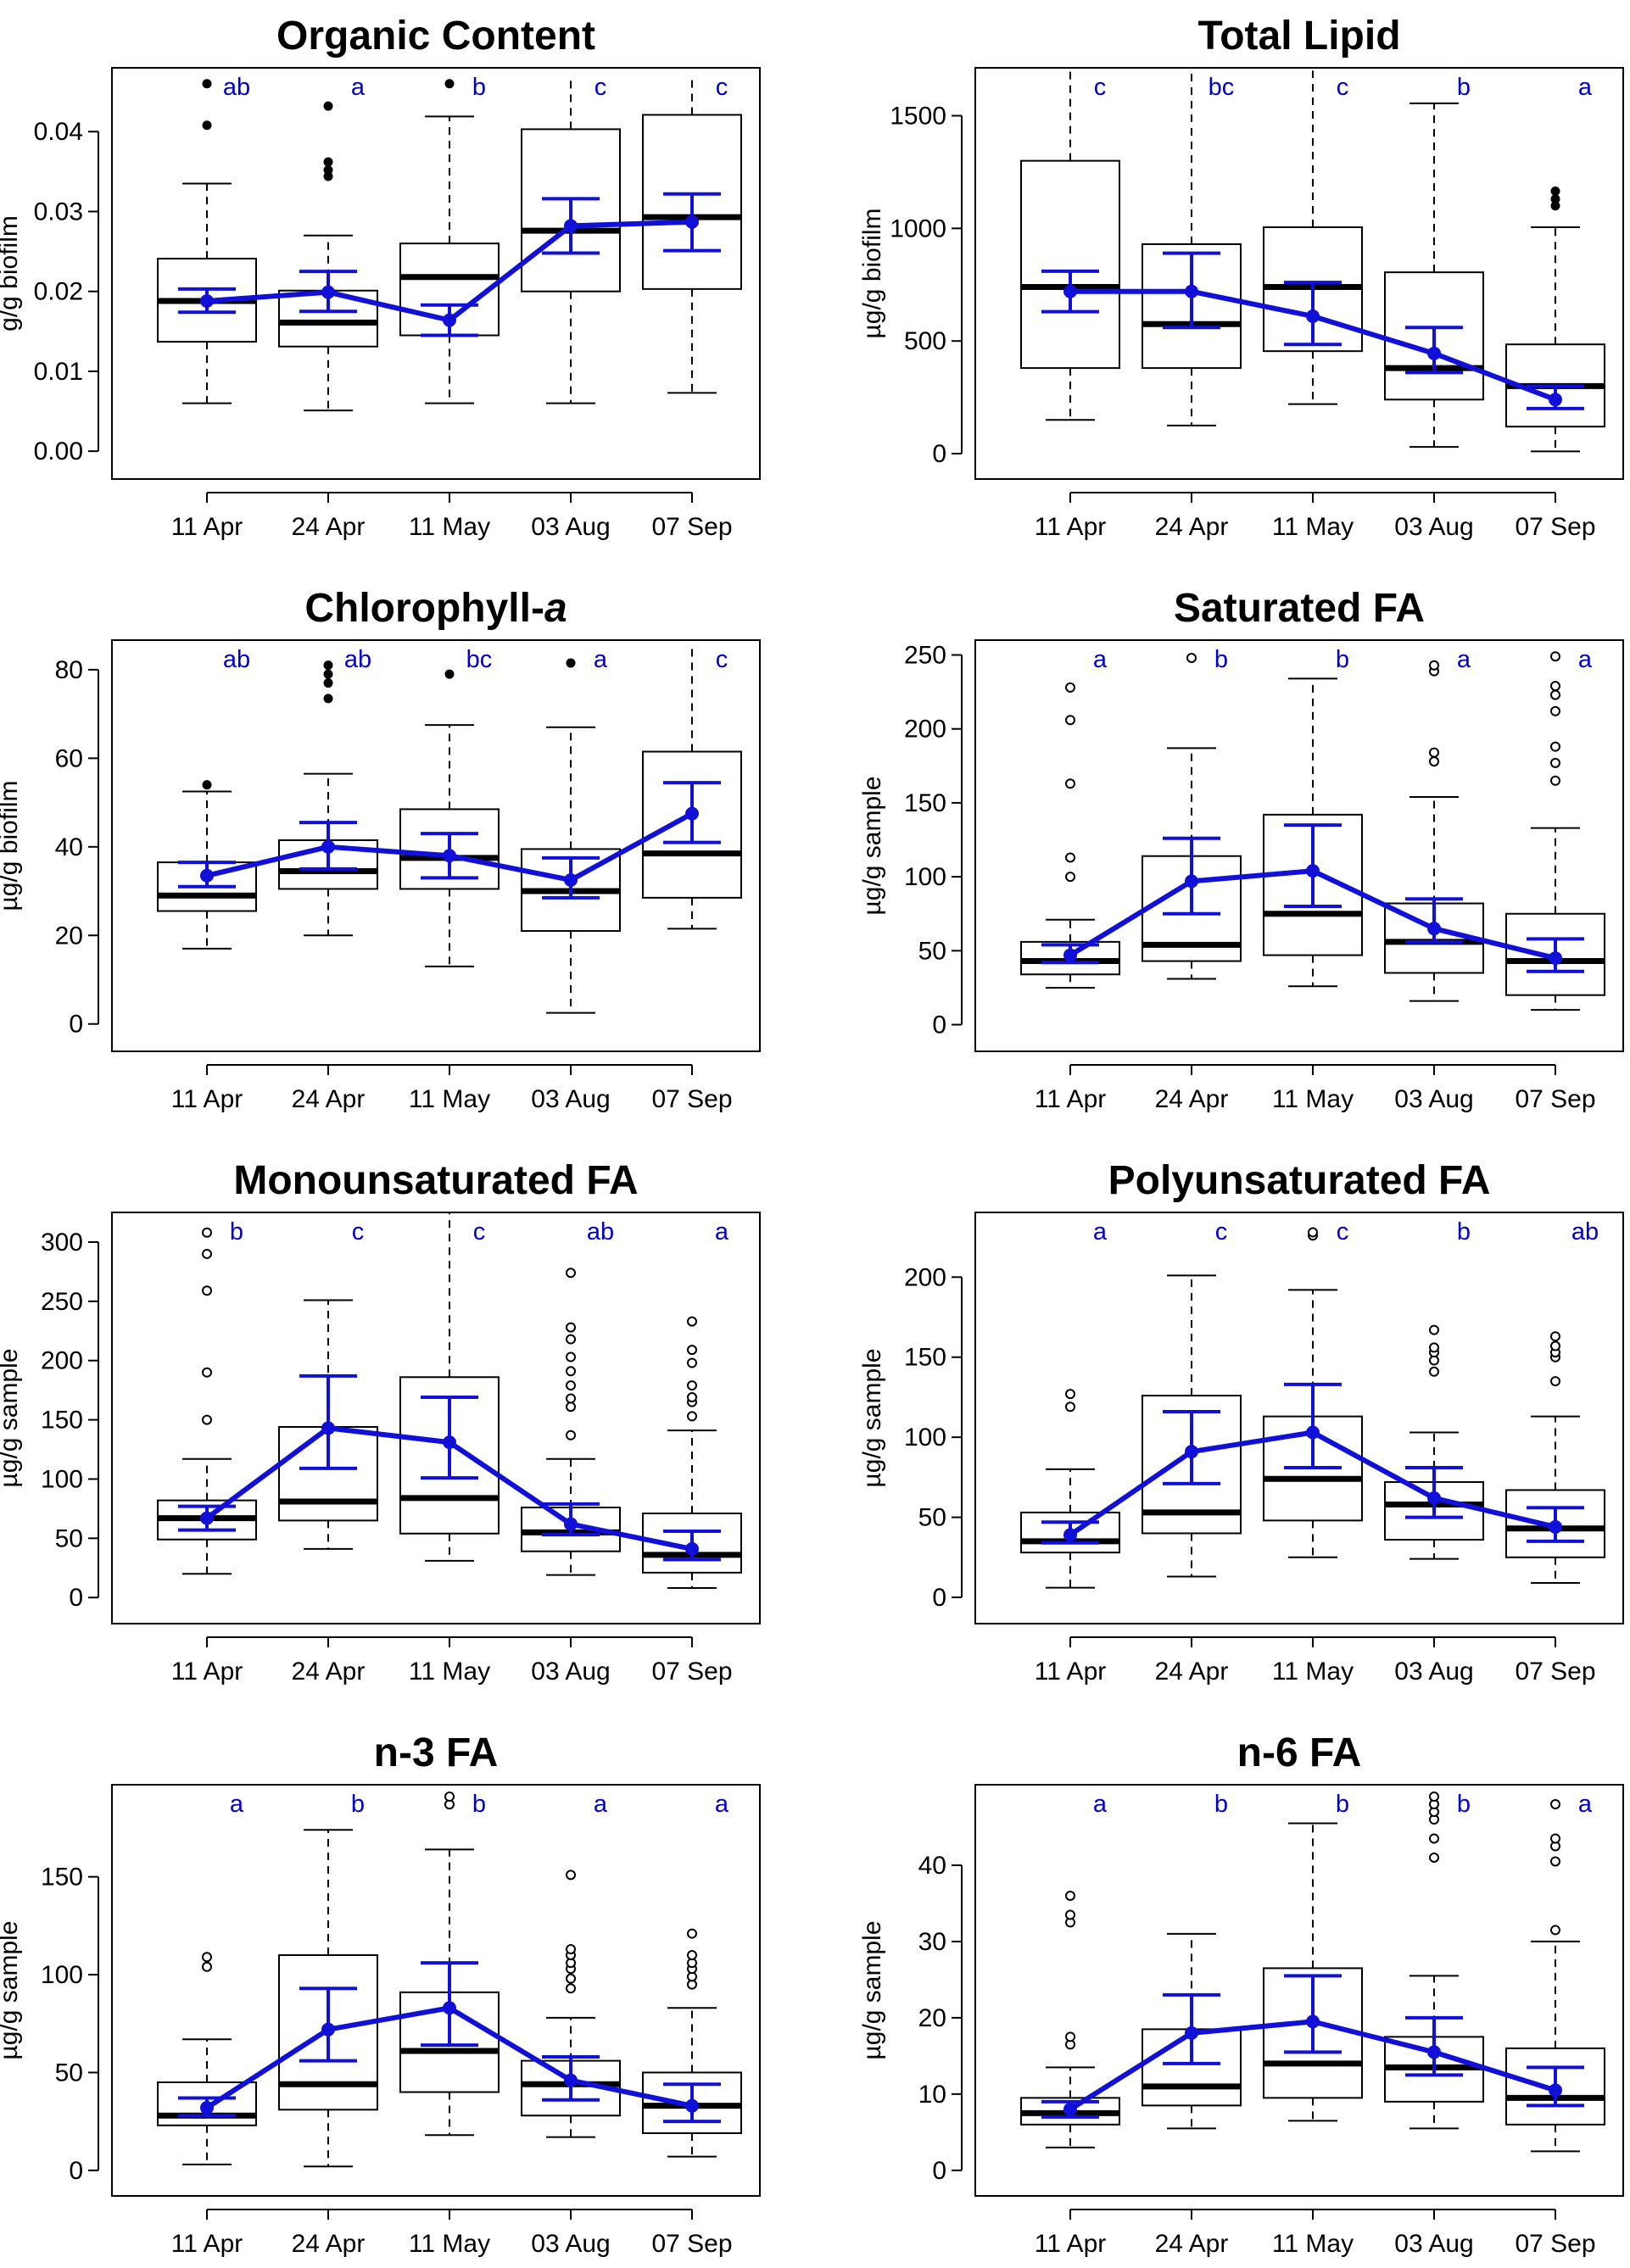  Describe the element at coordinates (925, 803) in the screenshot. I see `y-tick-label: 150` at that location.